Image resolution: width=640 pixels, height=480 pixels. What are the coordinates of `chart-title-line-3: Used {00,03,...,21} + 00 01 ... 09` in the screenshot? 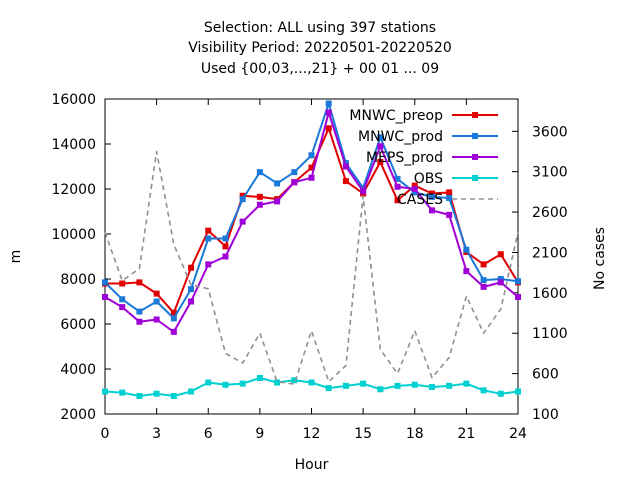 It's located at (320, 69).